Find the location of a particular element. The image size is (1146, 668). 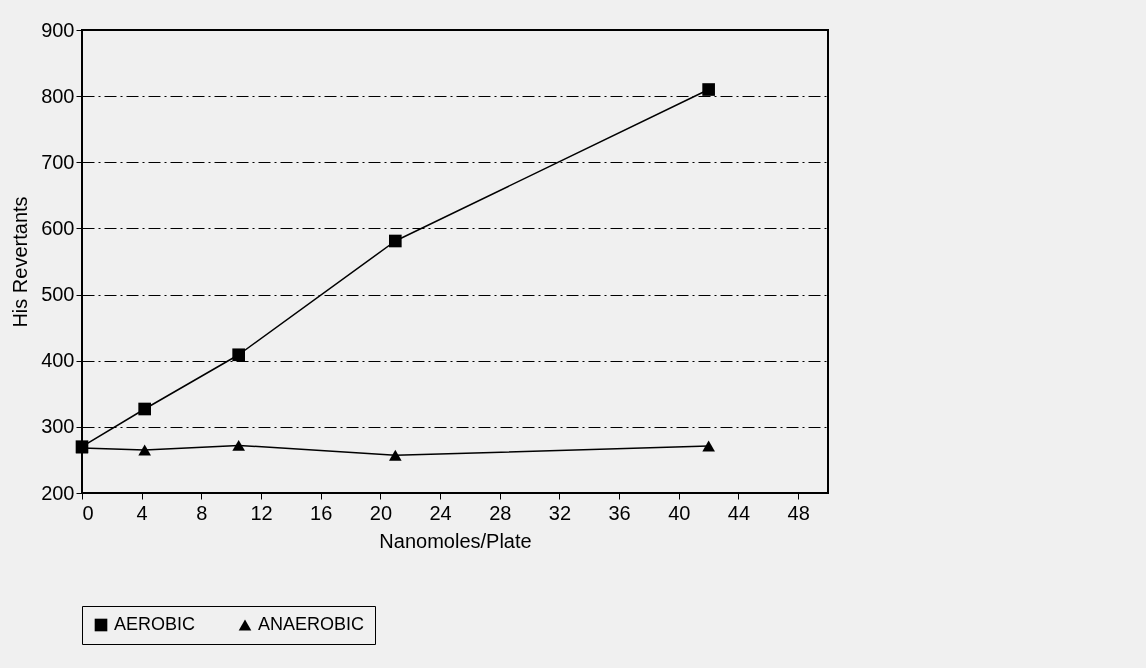

y-tick-label: 200 is located at coordinates (58, 492).